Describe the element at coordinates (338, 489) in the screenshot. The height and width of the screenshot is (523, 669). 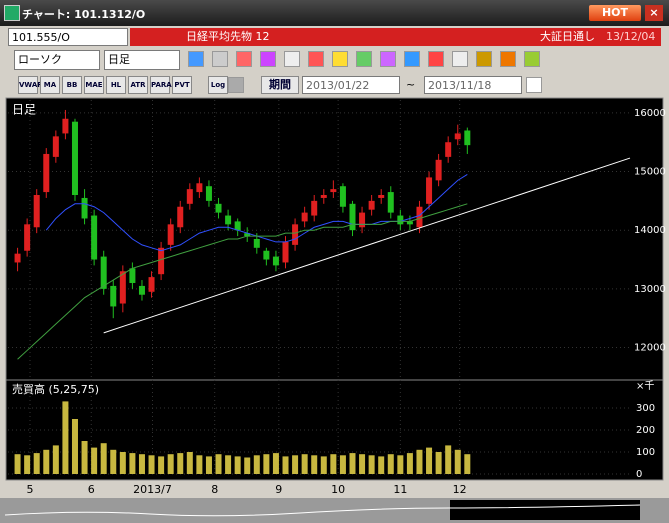
I see `x-tick-label: 10` at that location.